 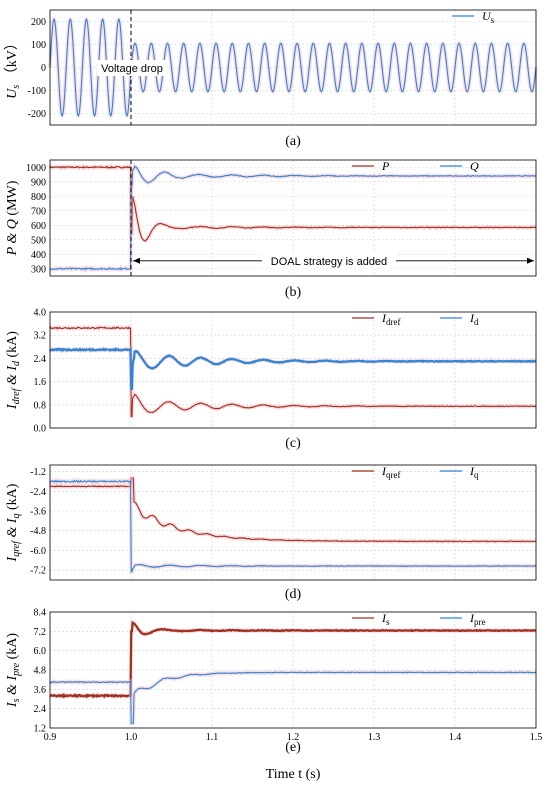 What do you see at coordinates (38, 240) in the screenshot?
I see `y-tick-label: 500` at bounding box center [38, 240].